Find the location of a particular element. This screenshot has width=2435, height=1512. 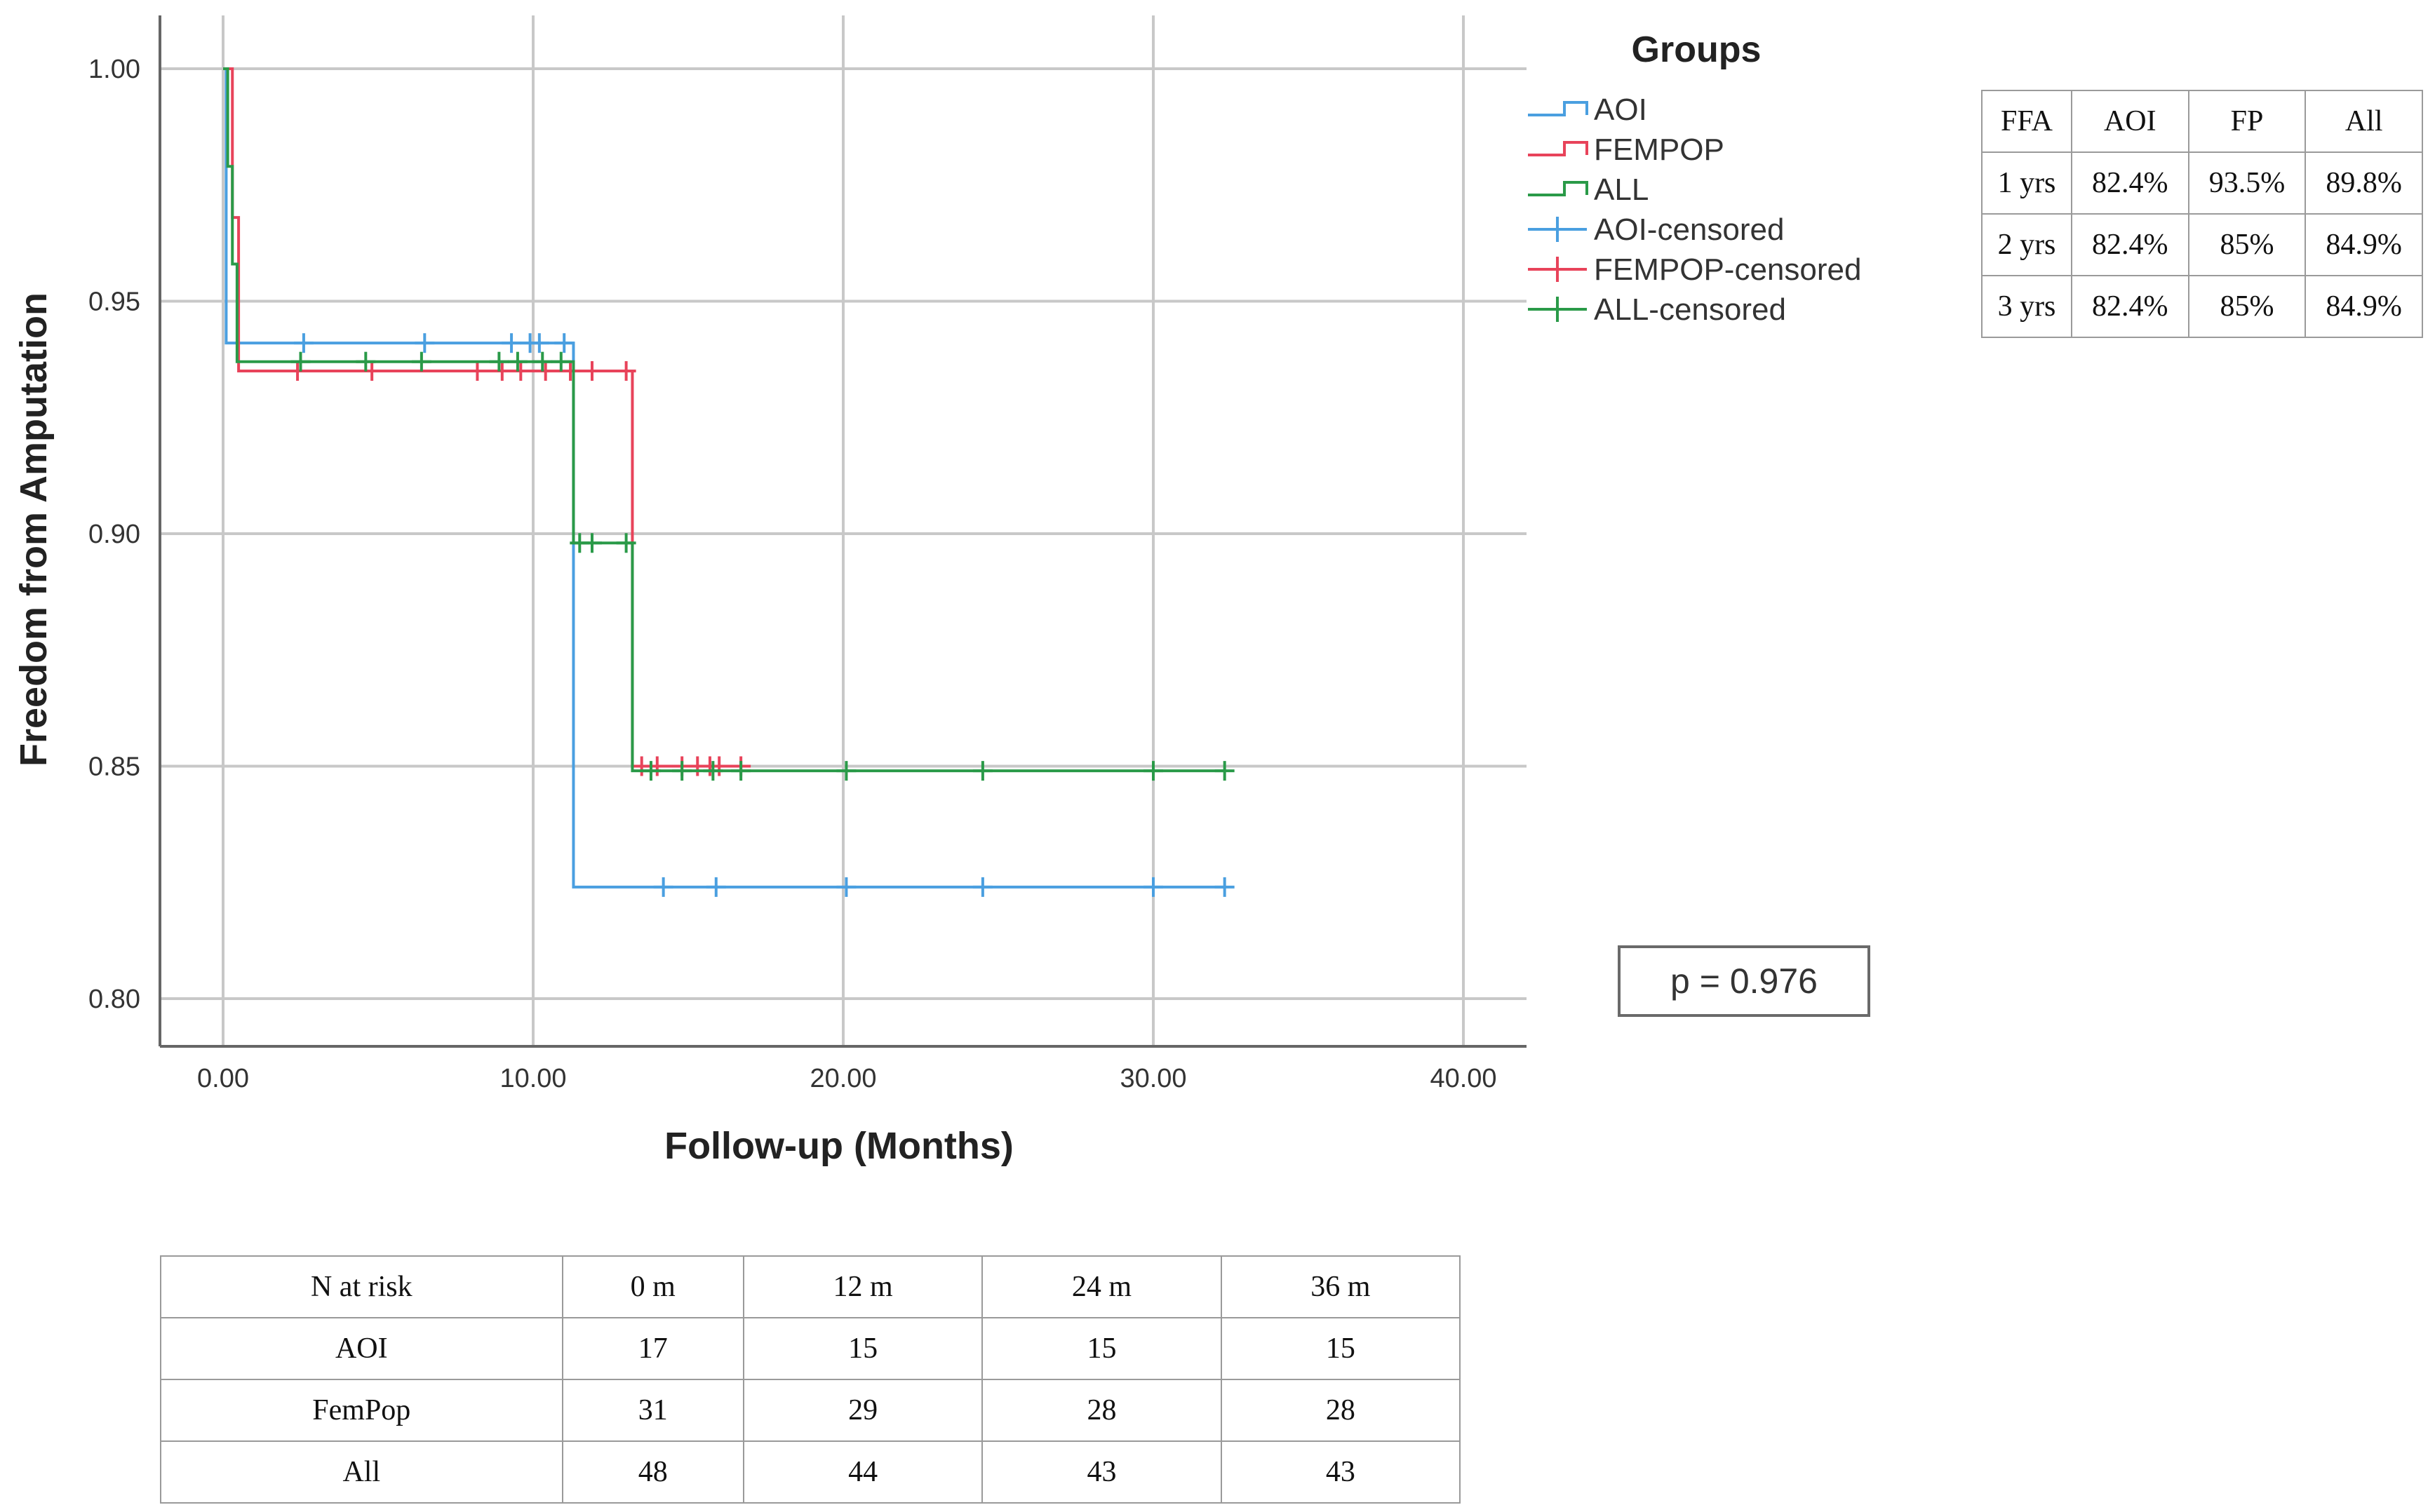

ffa-table-row: 1 yrs 82.4% 93.5% 89.8% is located at coordinates (2202, 183).